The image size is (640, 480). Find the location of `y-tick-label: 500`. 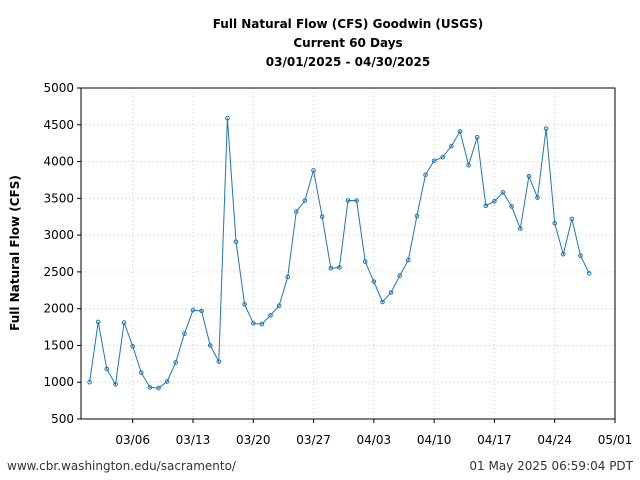

y-tick-label: 500 is located at coordinates (62, 419).